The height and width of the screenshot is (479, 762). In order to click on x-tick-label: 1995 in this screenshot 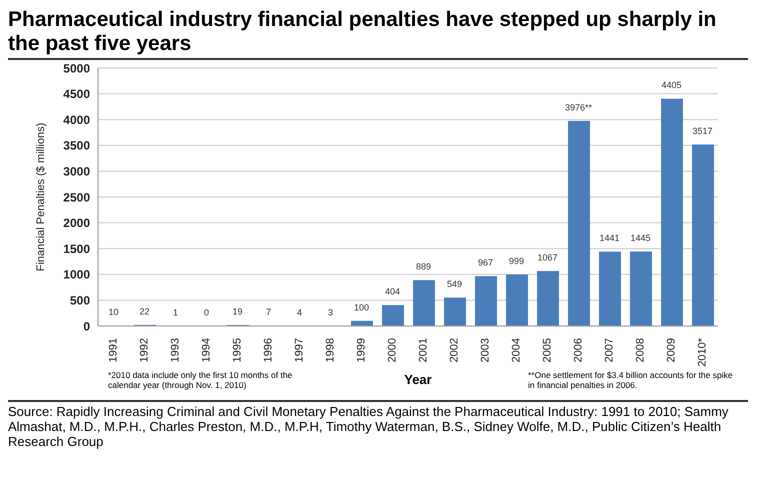, I will do `click(238, 350)`.